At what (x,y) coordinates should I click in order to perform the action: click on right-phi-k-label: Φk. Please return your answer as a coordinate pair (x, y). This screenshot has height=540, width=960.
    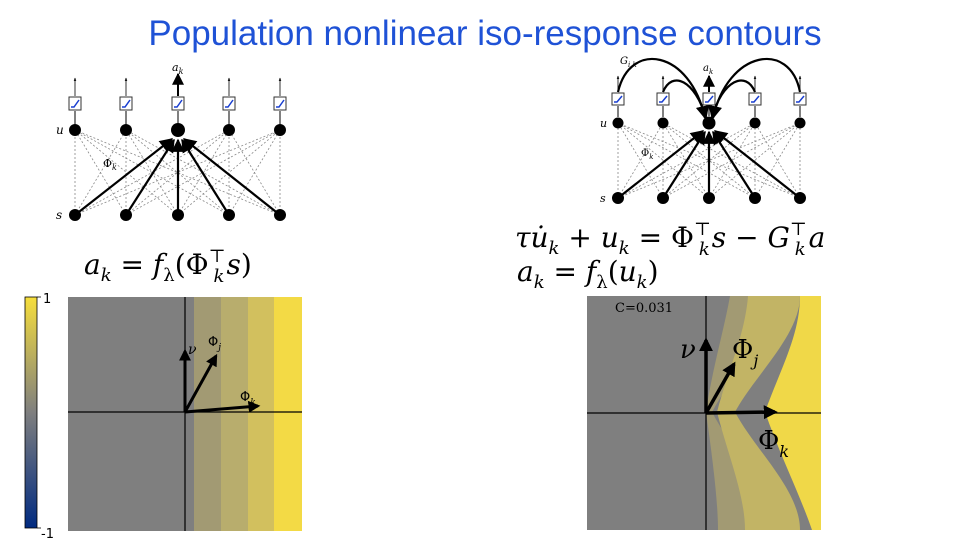
    Looking at the image, I should click on (773, 443).